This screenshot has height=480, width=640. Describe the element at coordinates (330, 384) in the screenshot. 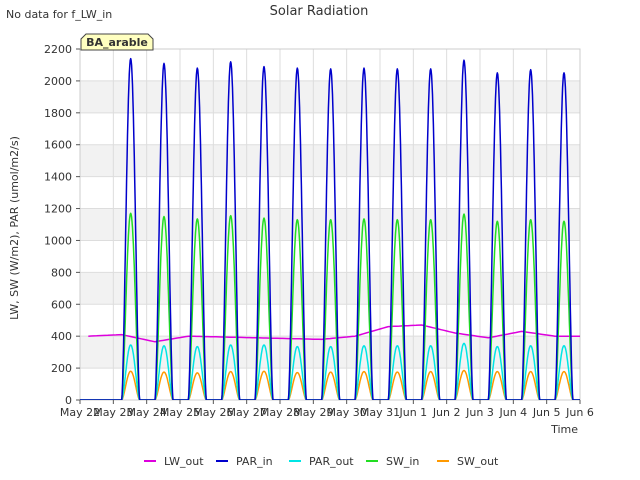

I see `series-line-sw-out` at that location.